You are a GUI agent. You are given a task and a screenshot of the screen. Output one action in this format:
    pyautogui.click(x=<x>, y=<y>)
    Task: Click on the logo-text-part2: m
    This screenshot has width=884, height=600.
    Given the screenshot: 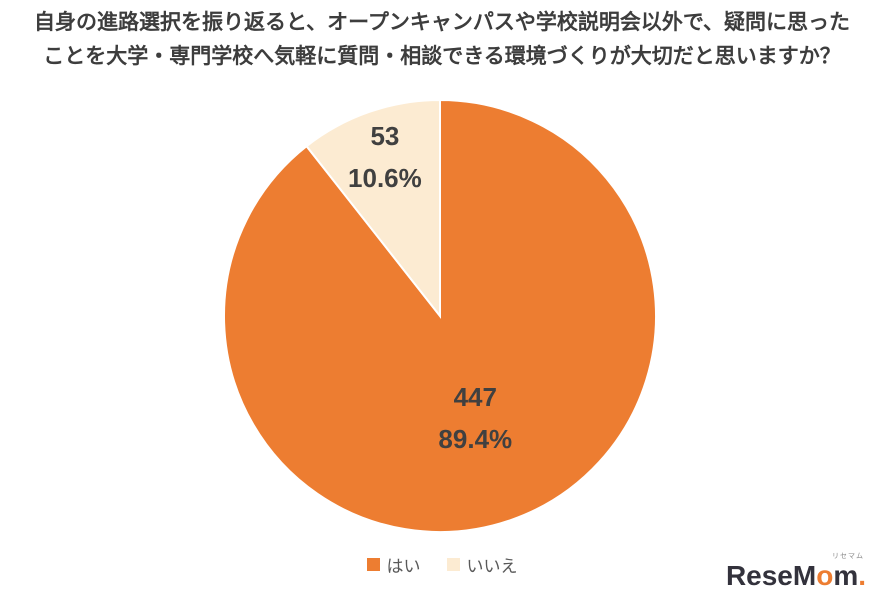 What is the action you would take?
    pyautogui.click(x=846, y=575)
    